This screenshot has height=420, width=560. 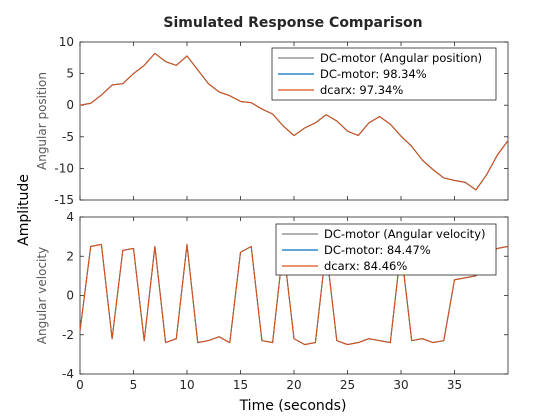 What do you see at coordinates (68, 137) in the screenshot?
I see `position-y-tick-label: -5` at bounding box center [68, 137].